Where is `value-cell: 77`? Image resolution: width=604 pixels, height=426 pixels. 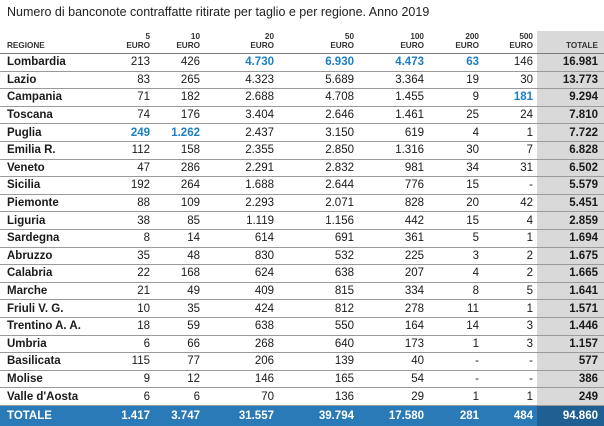 value-cell: 77 is located at coordinates (179, 361).